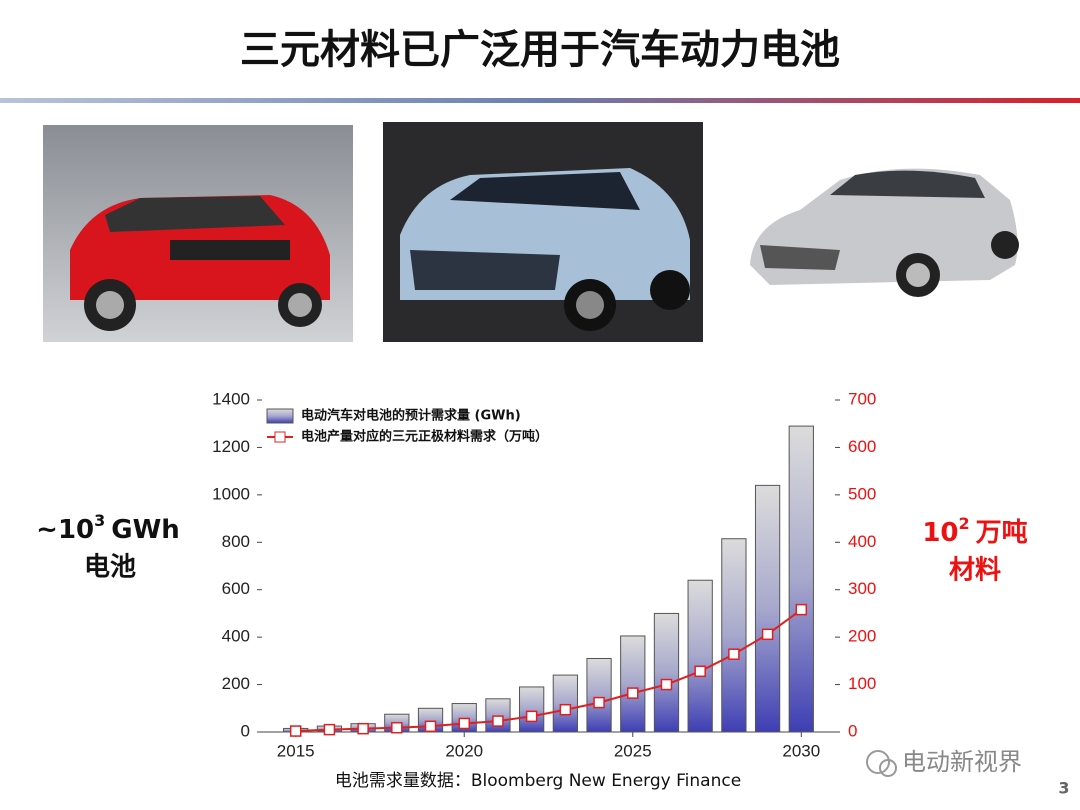 The image size is (1080, 810). Describe the element at coordinates (198, 233) in the screenshot. I see `photo-red-suv` at that location.